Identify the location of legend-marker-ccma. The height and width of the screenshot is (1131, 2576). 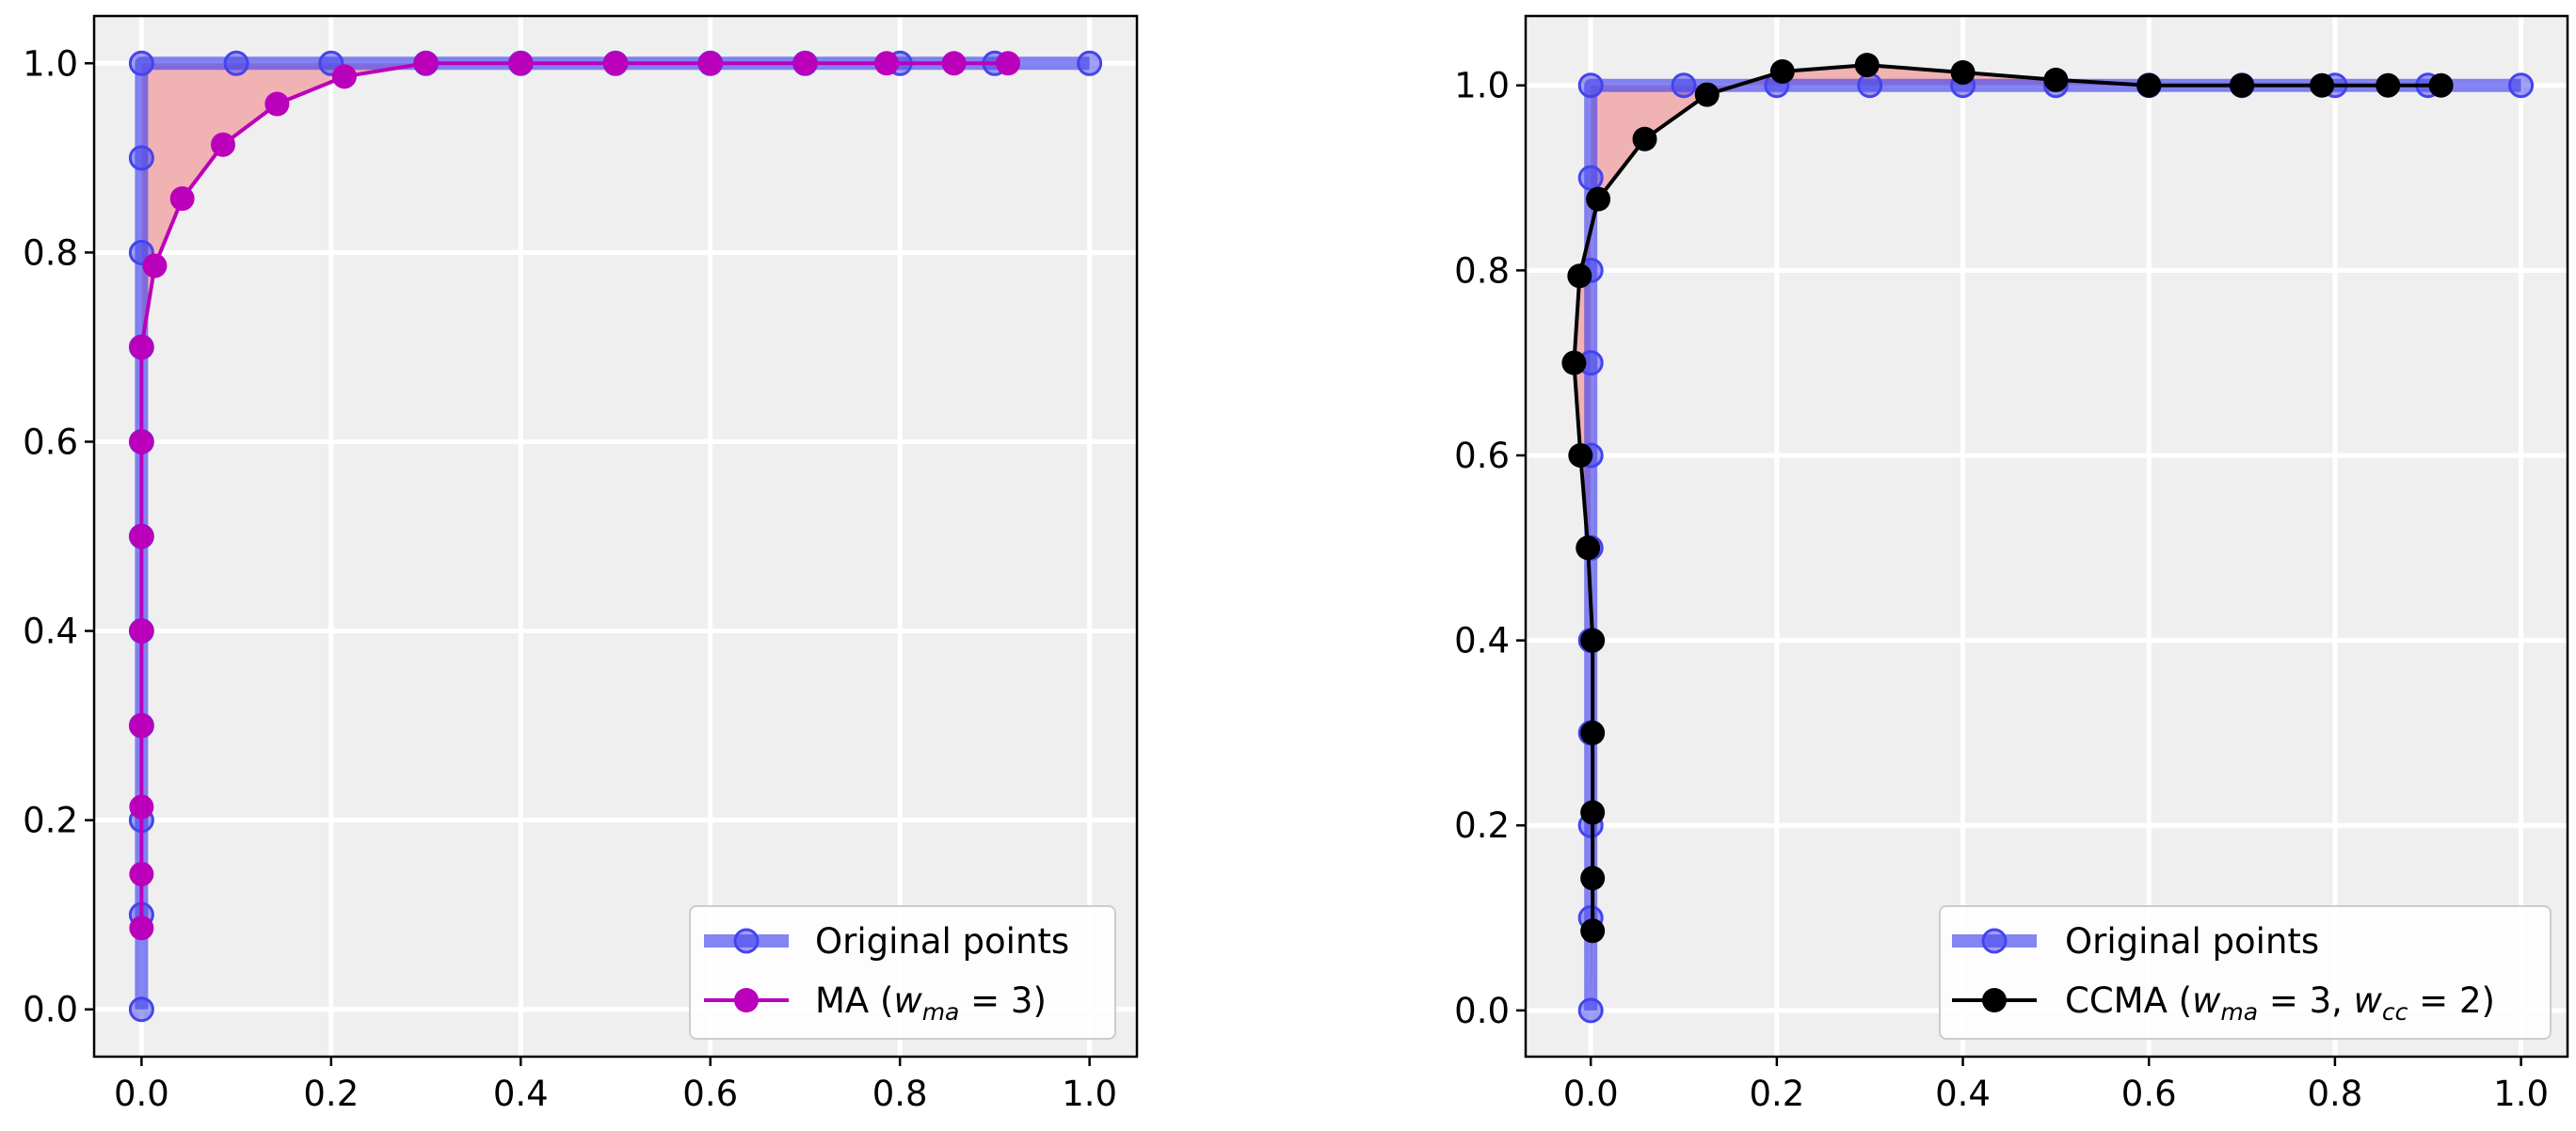
(1994, 1000).